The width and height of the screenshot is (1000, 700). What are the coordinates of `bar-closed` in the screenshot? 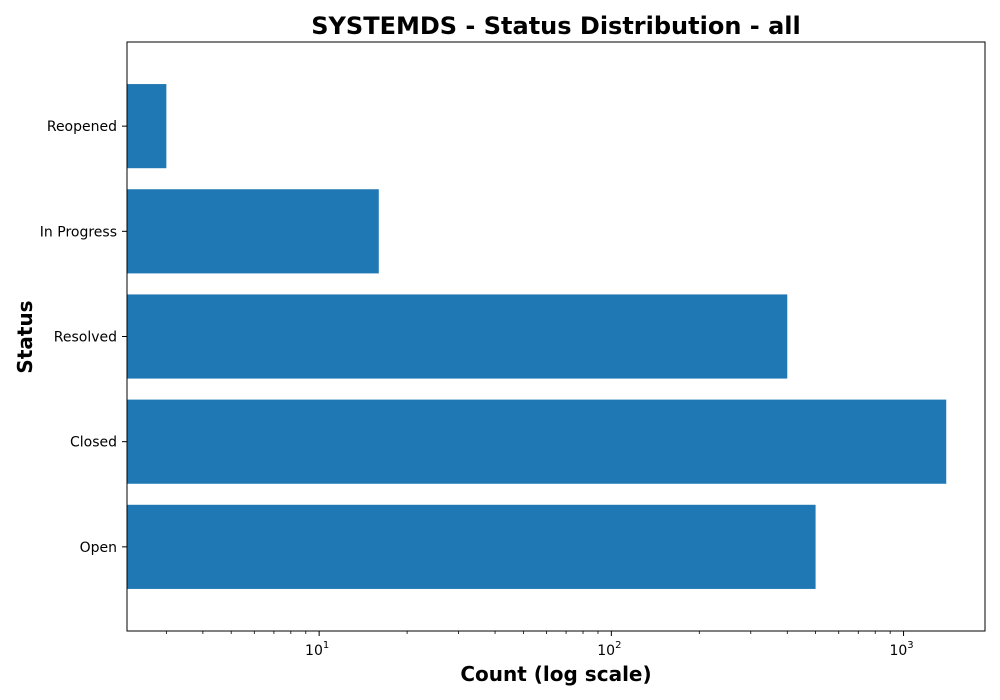 It's located at (537, 441).